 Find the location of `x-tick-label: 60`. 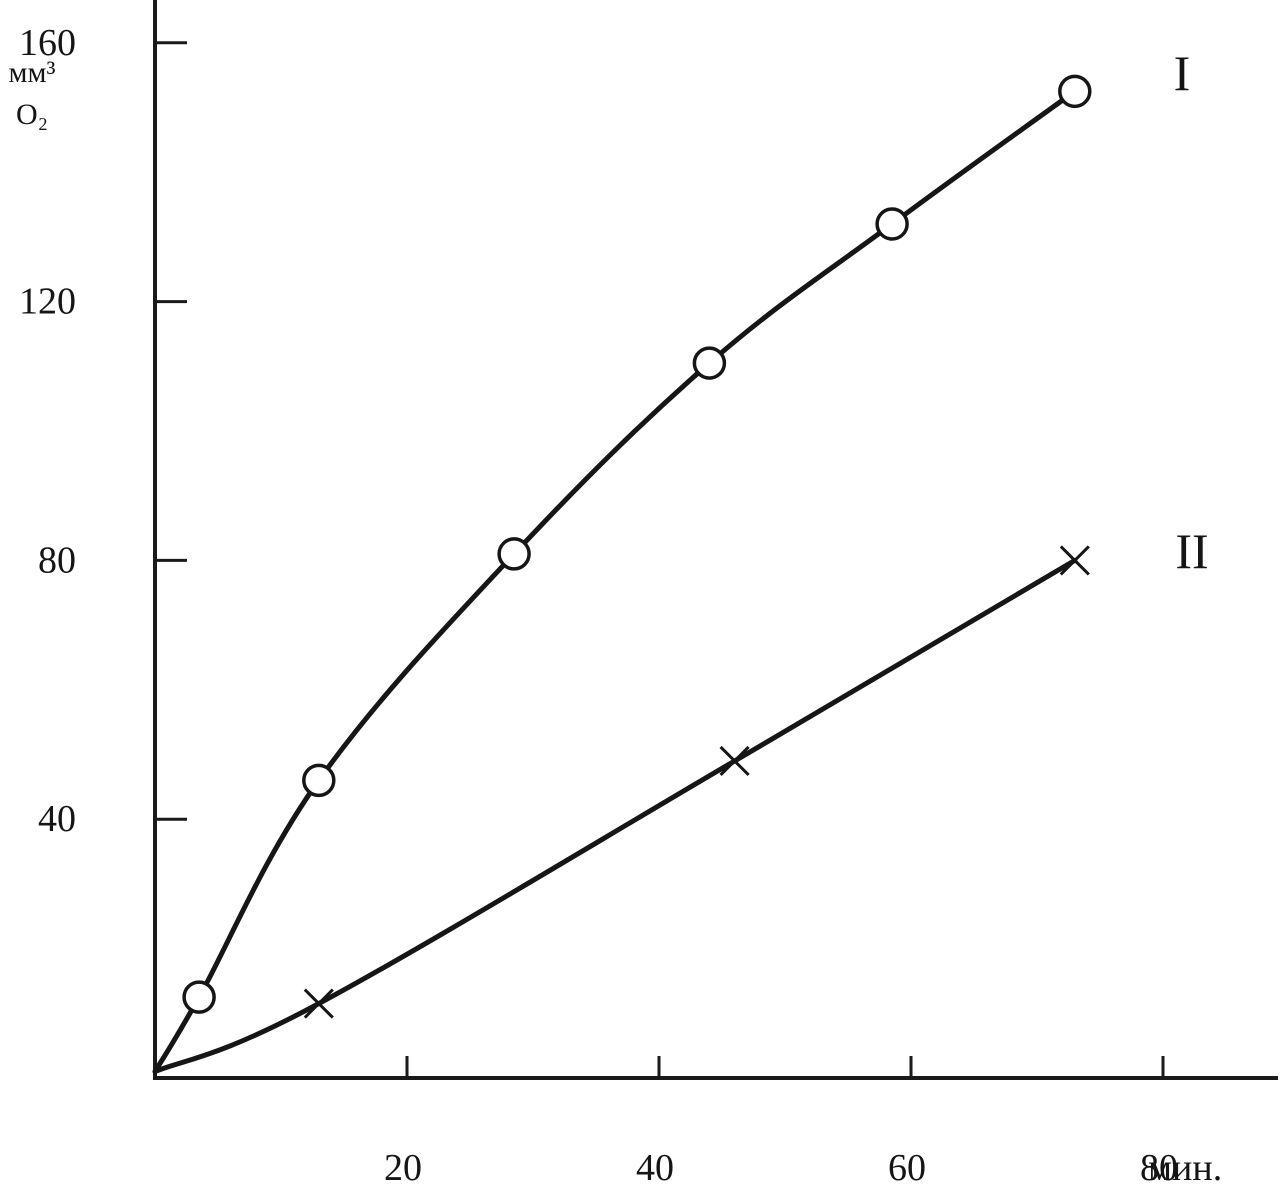

x-tick-label: 60 is located at coordinates (907, 1168).